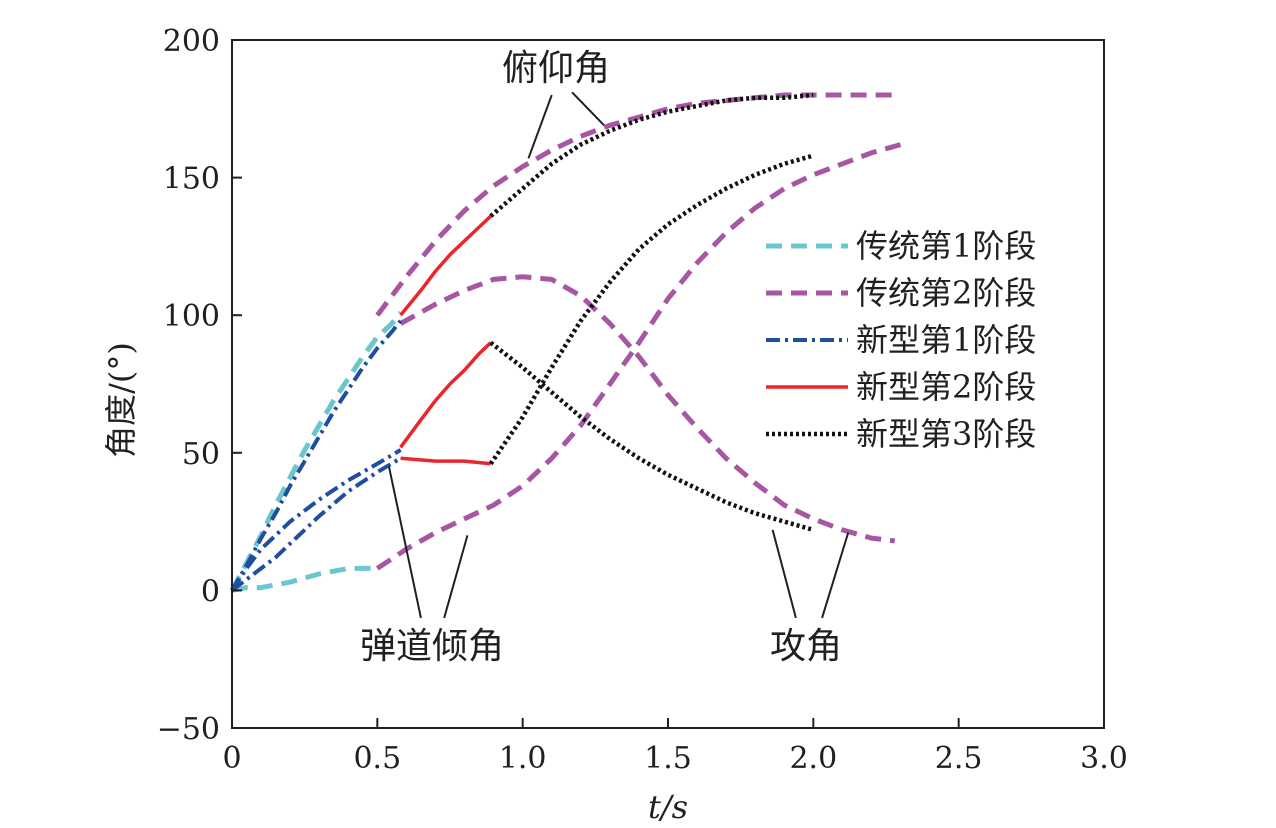 This screenshot has height=828, width=1276. I want to click on x-tick-label: 1.0, so click(523, 758).